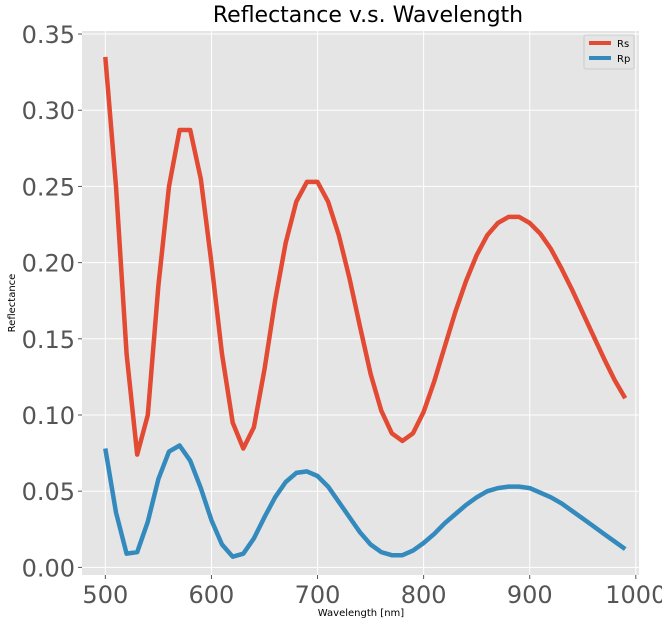 The width and height of the screenshot is (662, 625). I want to click on x-tick-labels: 500 600 700 800 900 1000, so click(372, 592).